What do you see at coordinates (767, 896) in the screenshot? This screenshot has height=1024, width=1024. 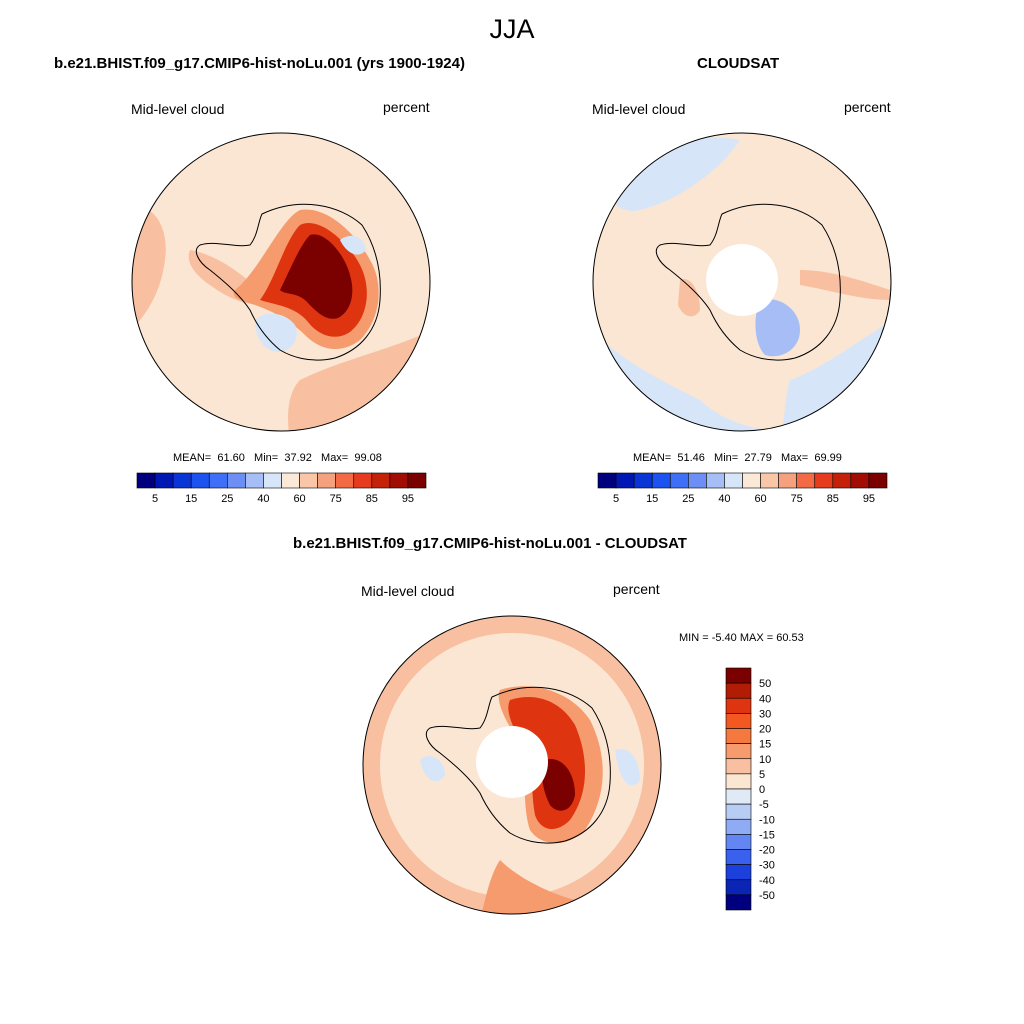 I see `colorbar-diff-tick-label: -50` at bounding box center [767, 896].